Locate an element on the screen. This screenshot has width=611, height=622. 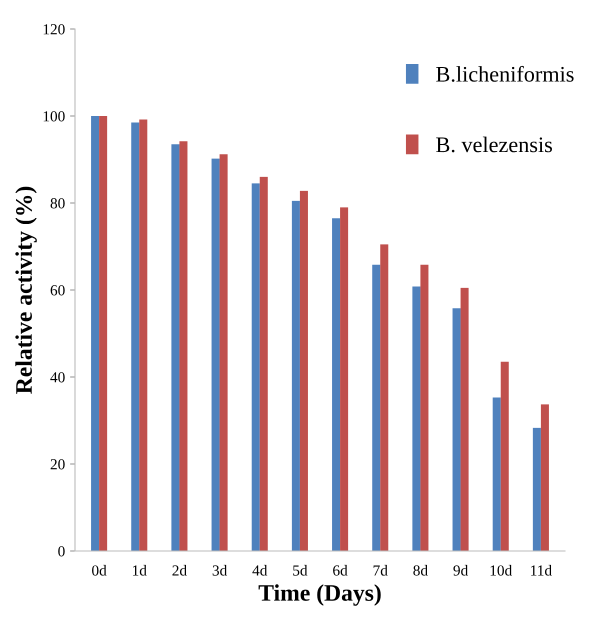
x-tick-label: 3d is located at coordinates (220, 570).